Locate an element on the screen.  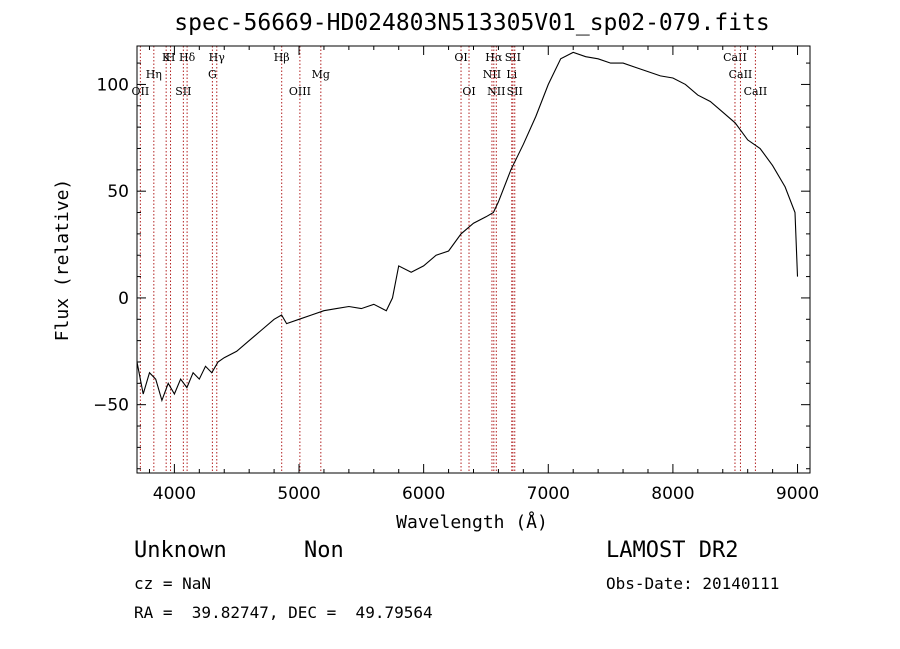
y-axis-label: Flux (relative) is located at coordinates (62, 260).